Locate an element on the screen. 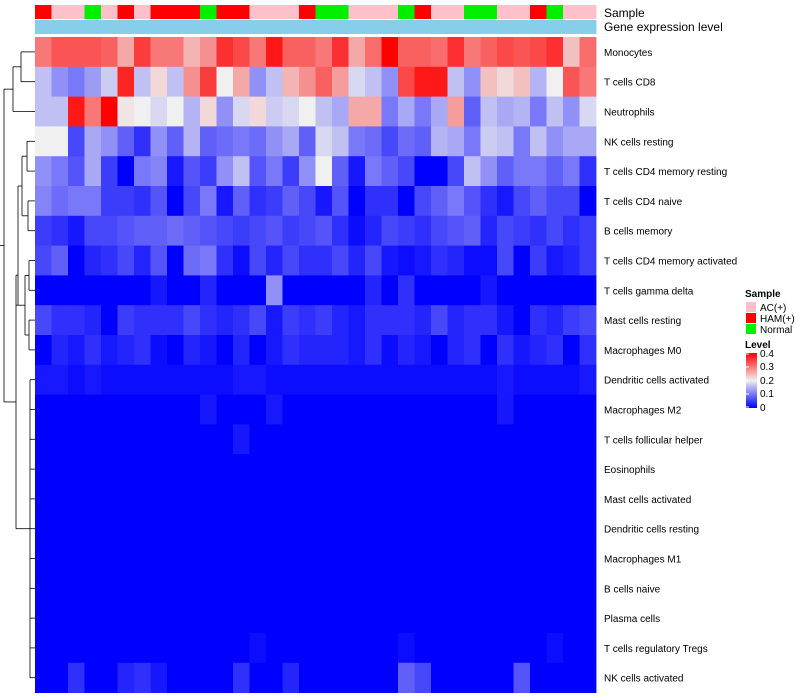 The height and width of the screenshot is (700, 800). row-label: Eosinophils is located at coordinates (629, 470).